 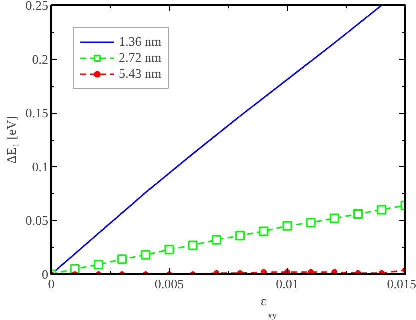 What do you see at coordinates (37, 113) in the screenshot?
I see `y-tick-label: 0.15` at bounding box center [37, 113].